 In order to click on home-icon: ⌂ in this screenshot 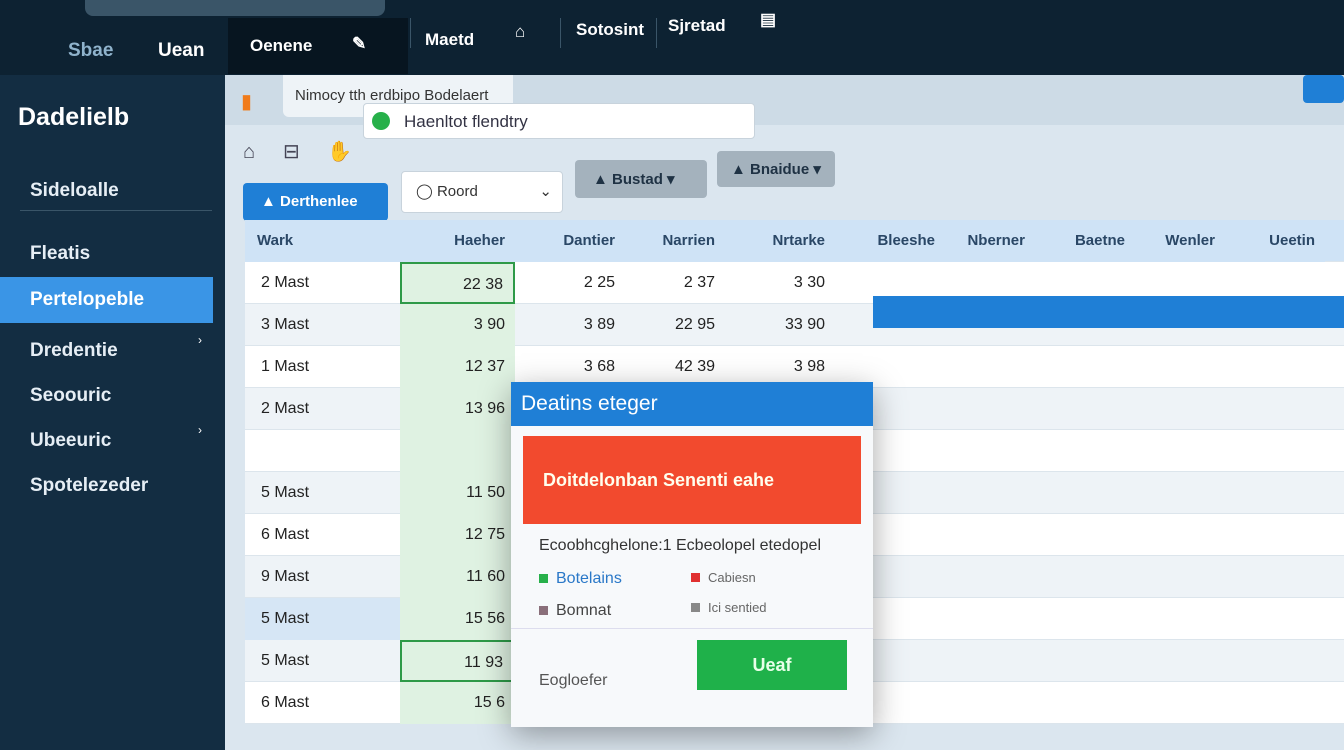, I will do `click(249, 152)`.